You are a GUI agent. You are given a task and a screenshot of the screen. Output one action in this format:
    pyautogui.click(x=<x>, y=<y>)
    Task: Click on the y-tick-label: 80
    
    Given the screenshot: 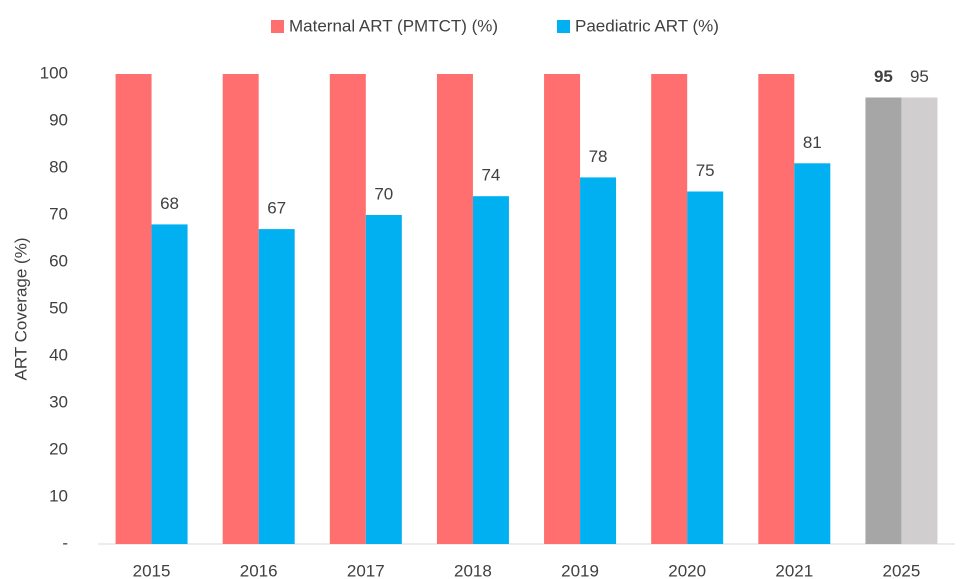 What is the action you would take?
    pyautogui.click(x=58, y=166)
    